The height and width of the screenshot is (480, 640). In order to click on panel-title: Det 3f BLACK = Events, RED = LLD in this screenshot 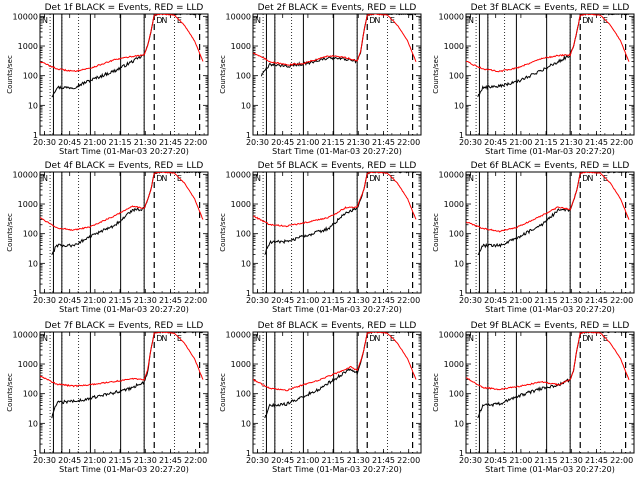, I will do `click(550, 8)`.